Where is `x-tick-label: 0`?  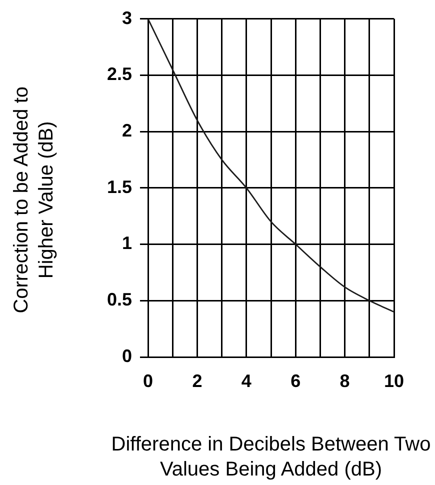 x-tick-label: 0 is located at coordinates (148, 380).